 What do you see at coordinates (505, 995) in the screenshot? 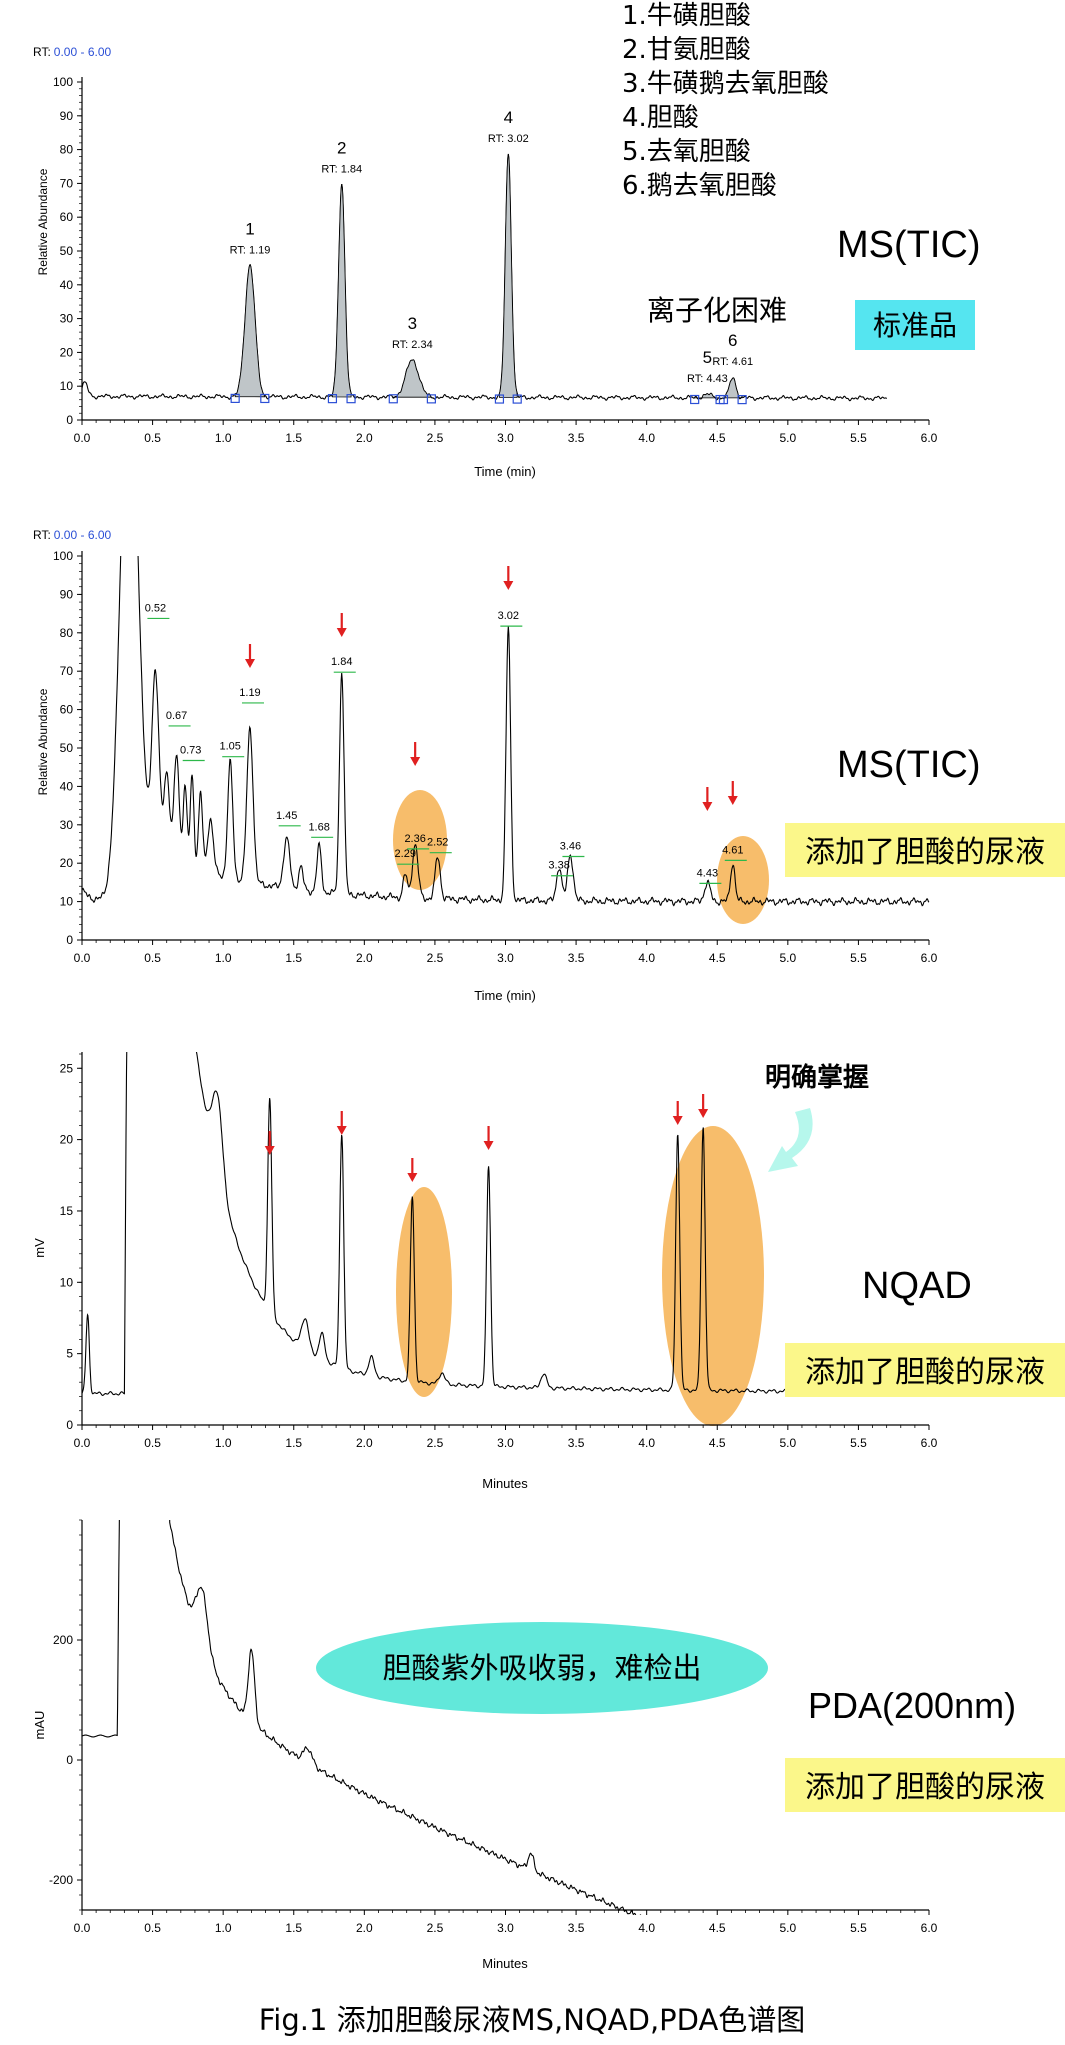
I see `x-axis-label: Time (min)` at bounding box center [505, 995].